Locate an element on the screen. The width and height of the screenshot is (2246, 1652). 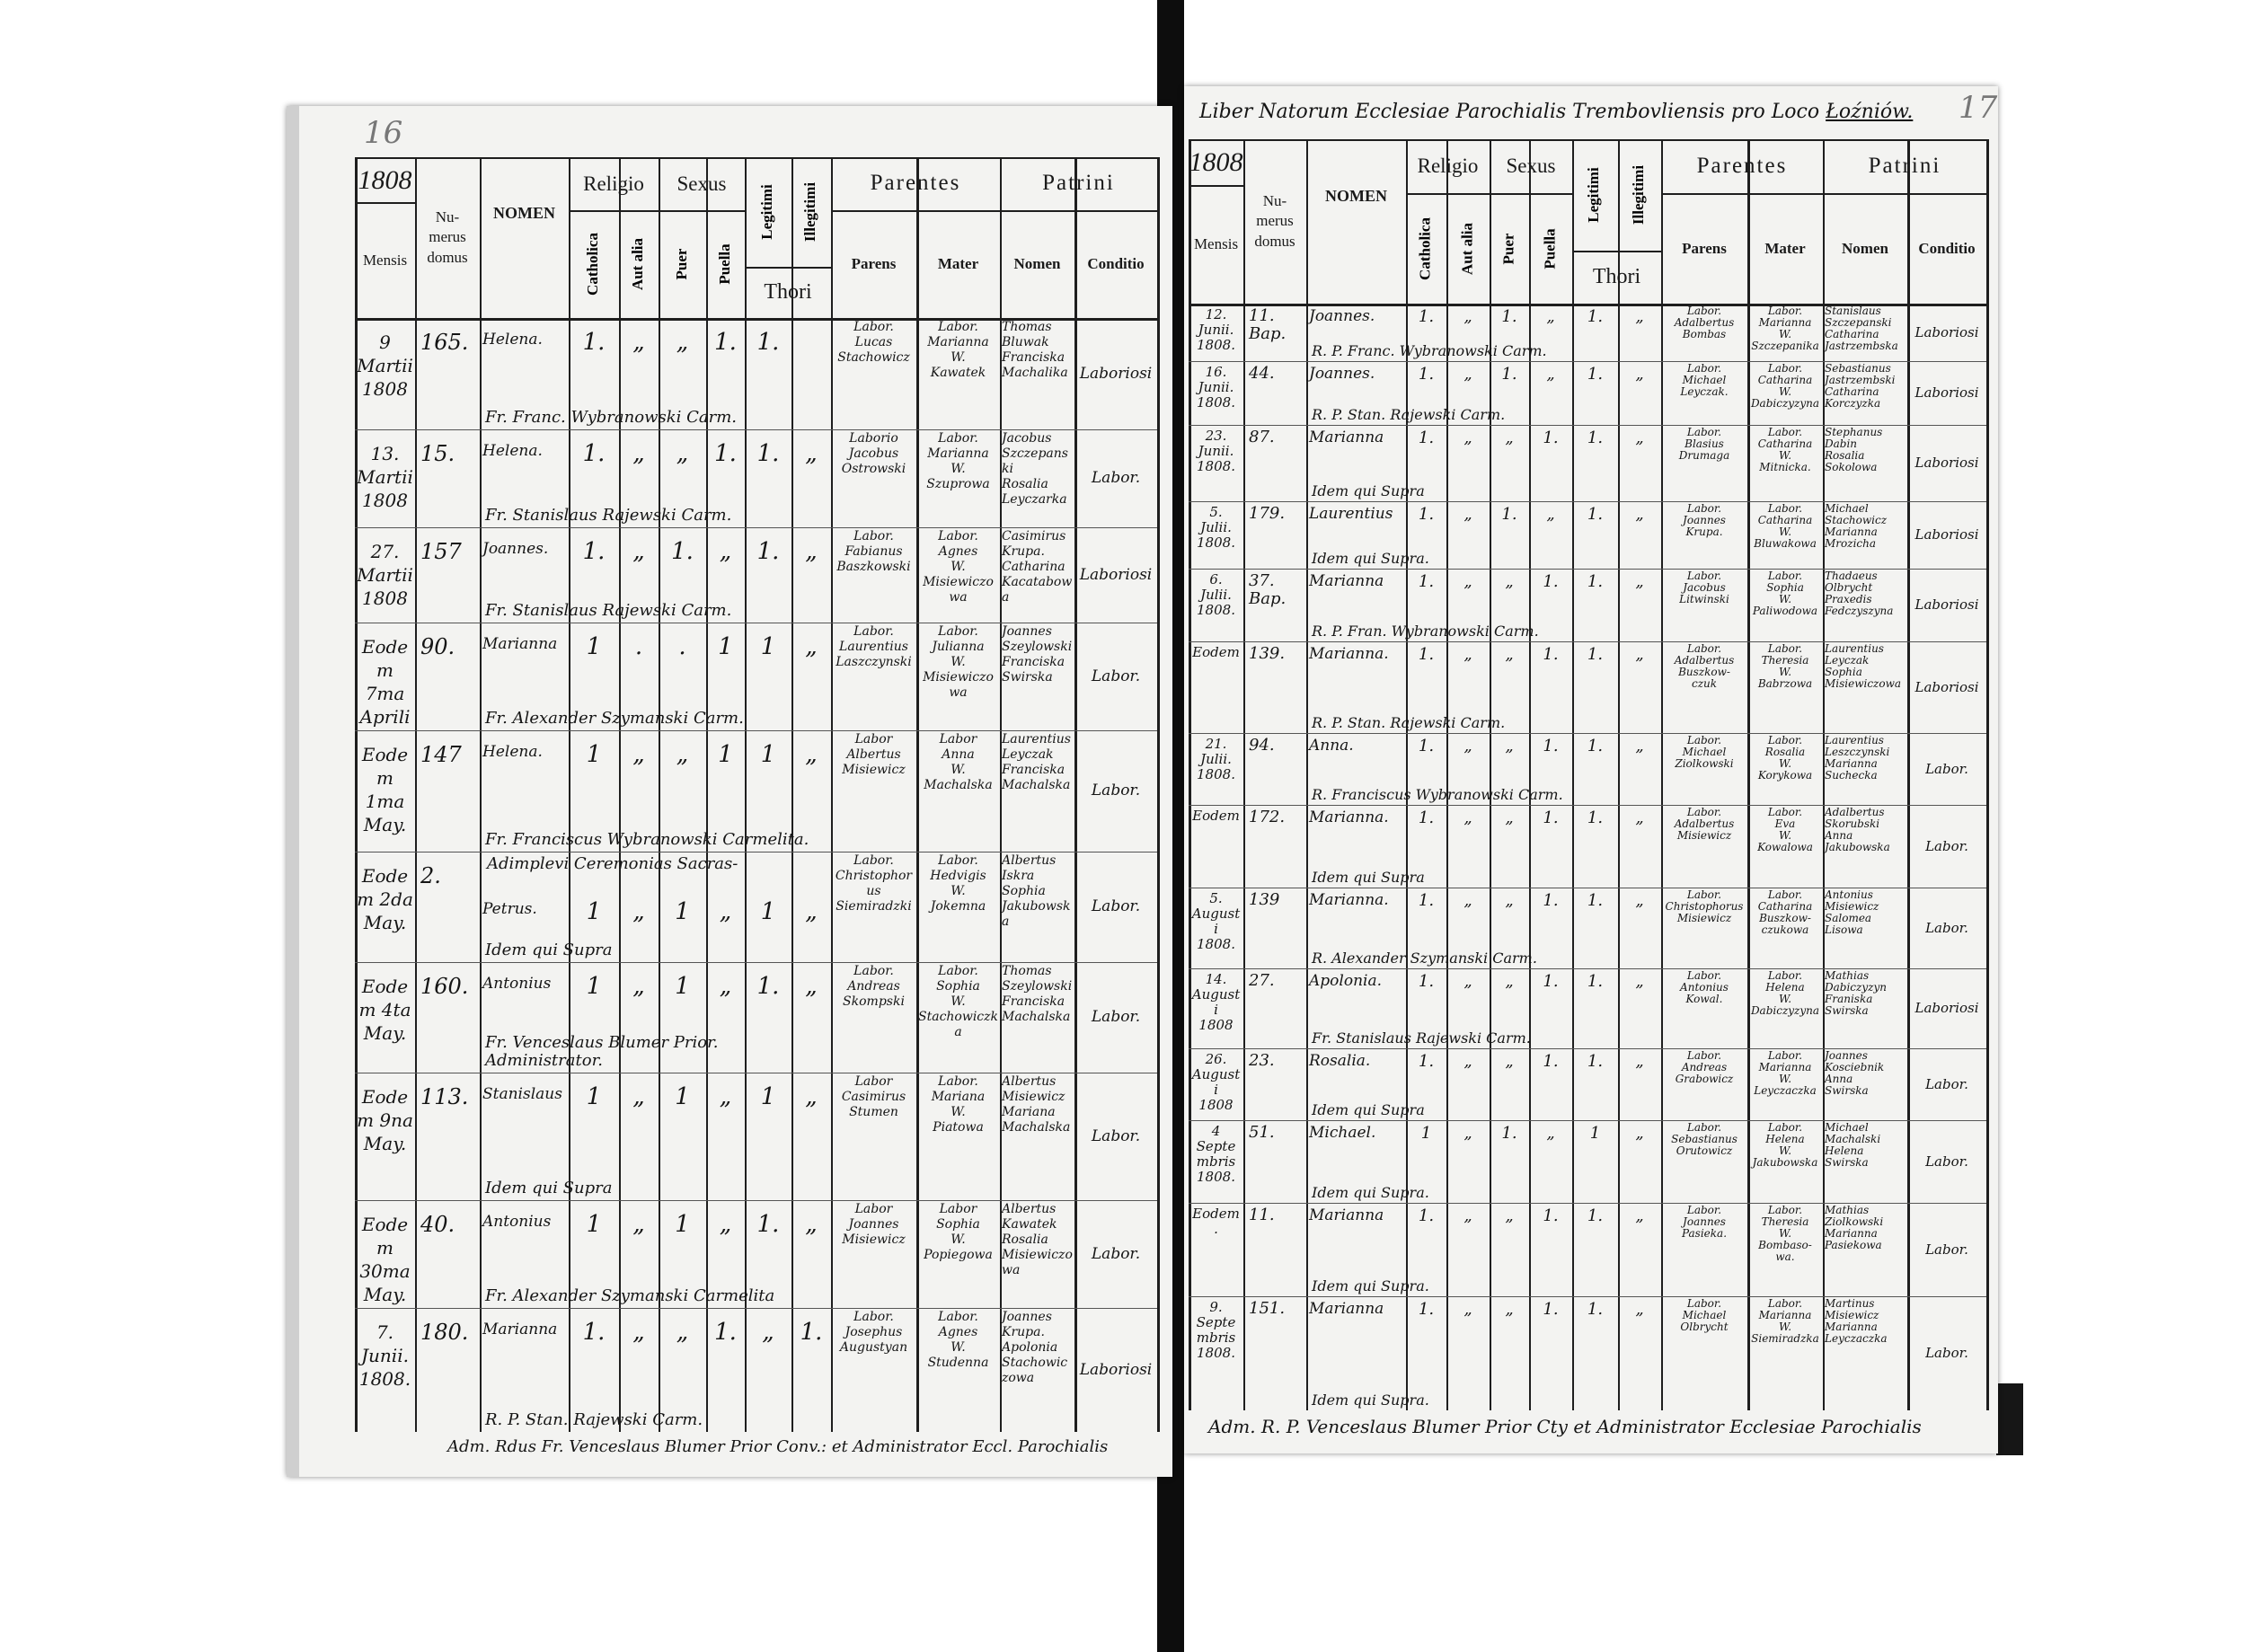
entry-date: 4 Septembris 1808. is located at coordinates (1216, 1154).